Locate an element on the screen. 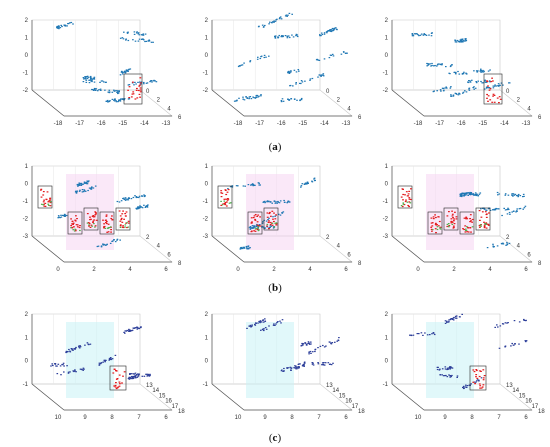  x-tick-label: -16 is located at coordinates (101, 124).